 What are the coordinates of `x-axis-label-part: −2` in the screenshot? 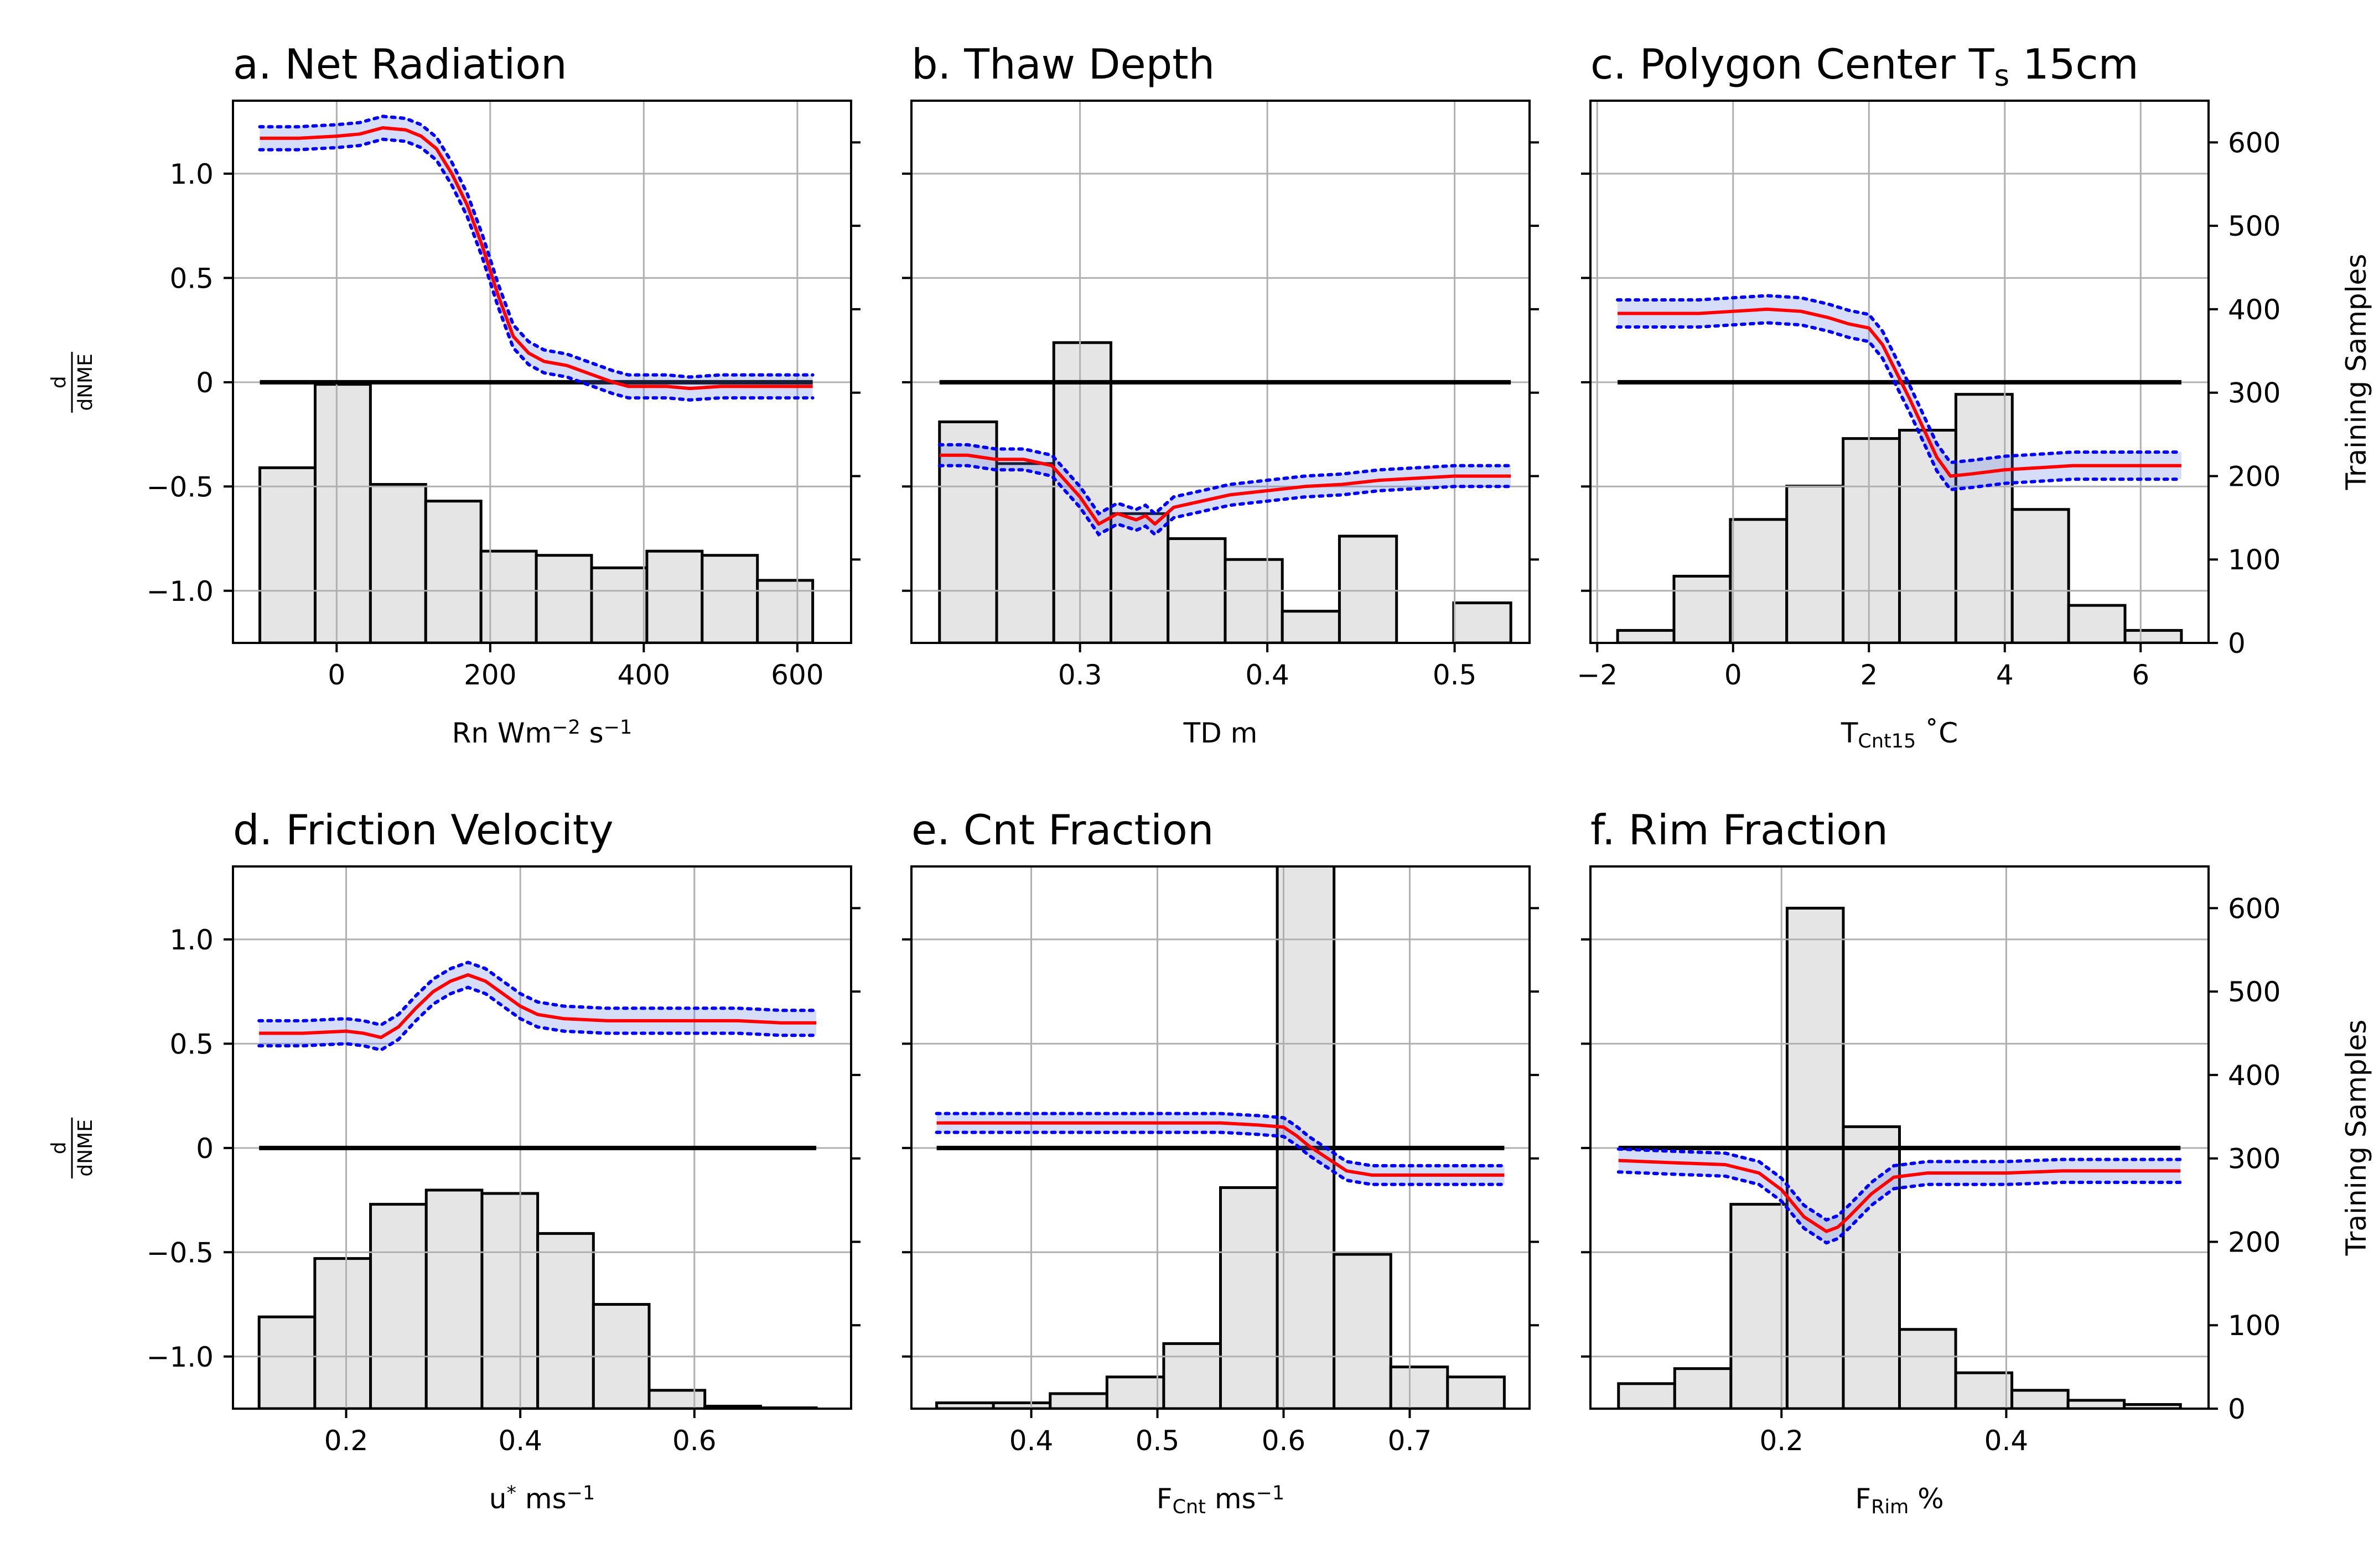 It's located at (566, 727).